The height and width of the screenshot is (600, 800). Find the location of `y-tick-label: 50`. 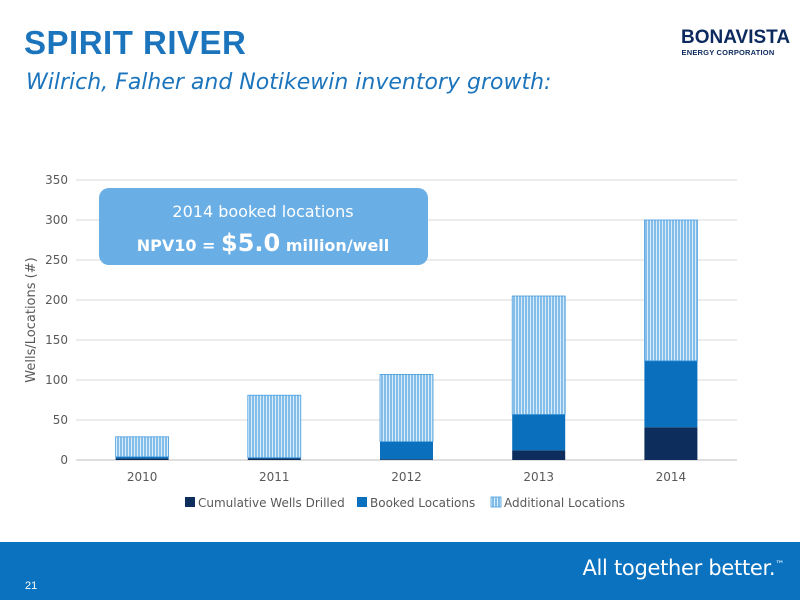

y-tick-label: 50 is located at coordinates (60, 420).